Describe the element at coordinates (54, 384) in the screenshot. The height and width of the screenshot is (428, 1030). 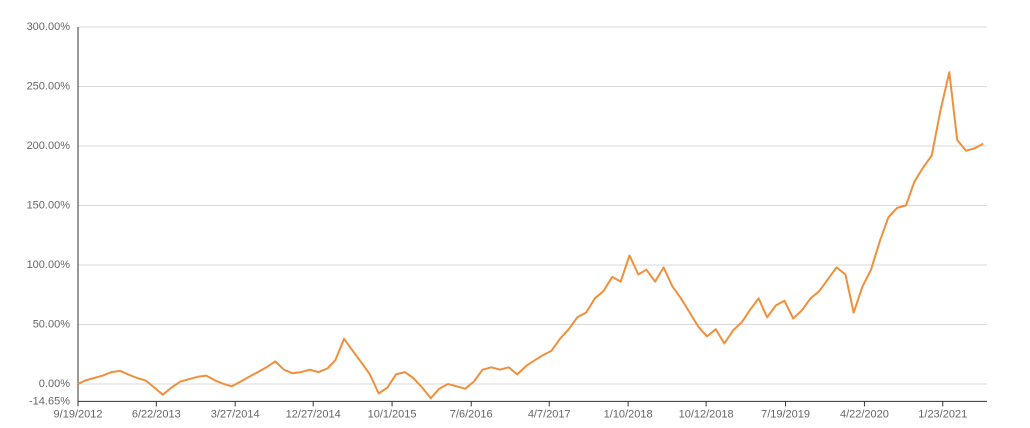
I see `y-tick-label: 0.00%` at that location.